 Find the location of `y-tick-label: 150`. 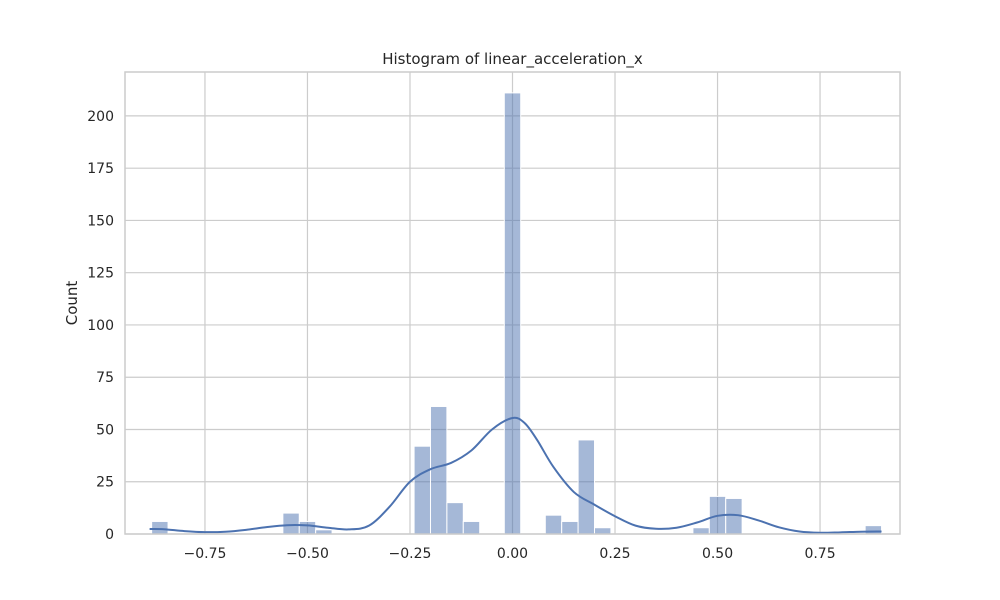

y-tick-label: 150 is located at coordinates (100, 221).